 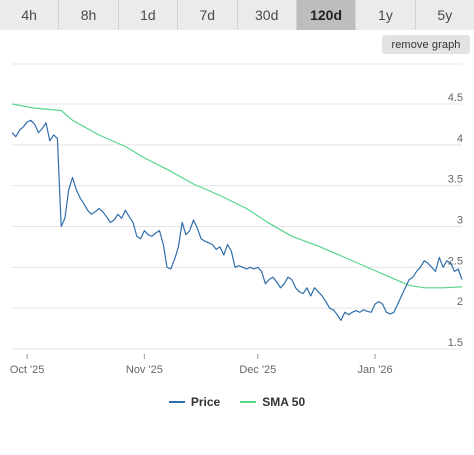 I want to click on y-tick-label: 2, so click(x=460, y=302).